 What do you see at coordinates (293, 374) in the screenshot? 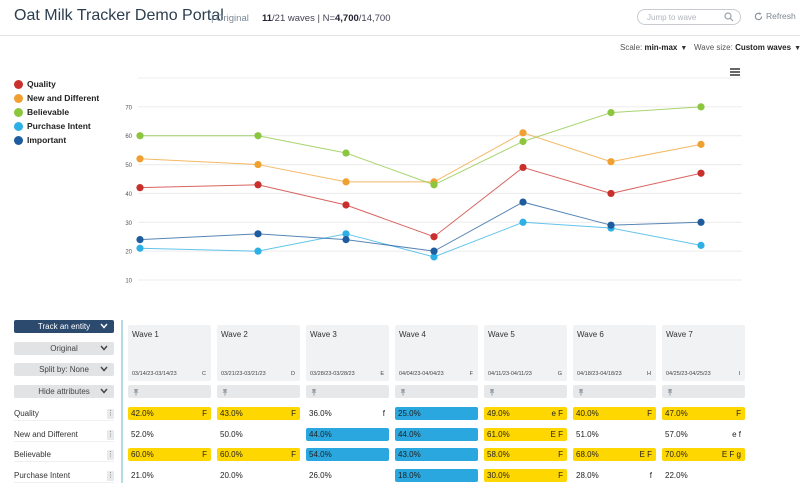
I see `wave-letter: D` at bounding box center [293, 374].